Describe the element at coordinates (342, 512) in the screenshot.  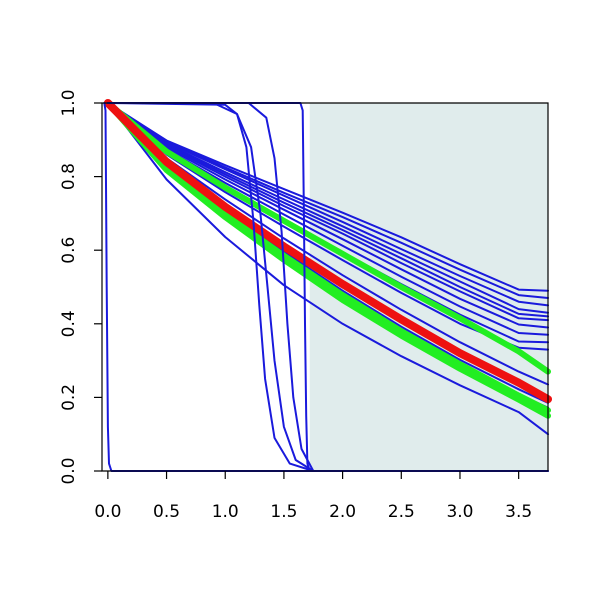
I see `x-tick-label: 2.0` at that location.